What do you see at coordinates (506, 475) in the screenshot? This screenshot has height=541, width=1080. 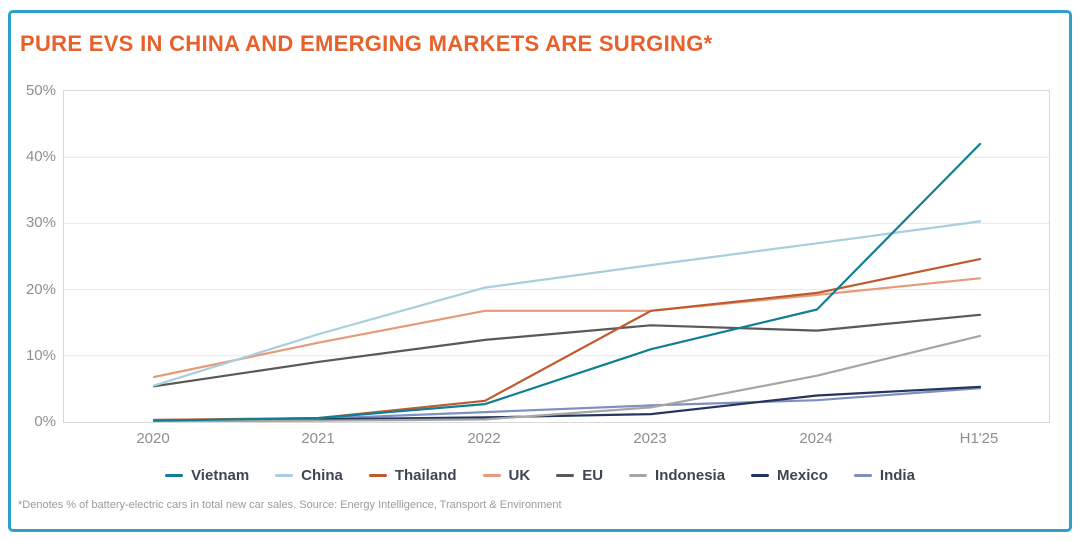 I see `legend-item-uk: UK` at bounding box center [506, 475].